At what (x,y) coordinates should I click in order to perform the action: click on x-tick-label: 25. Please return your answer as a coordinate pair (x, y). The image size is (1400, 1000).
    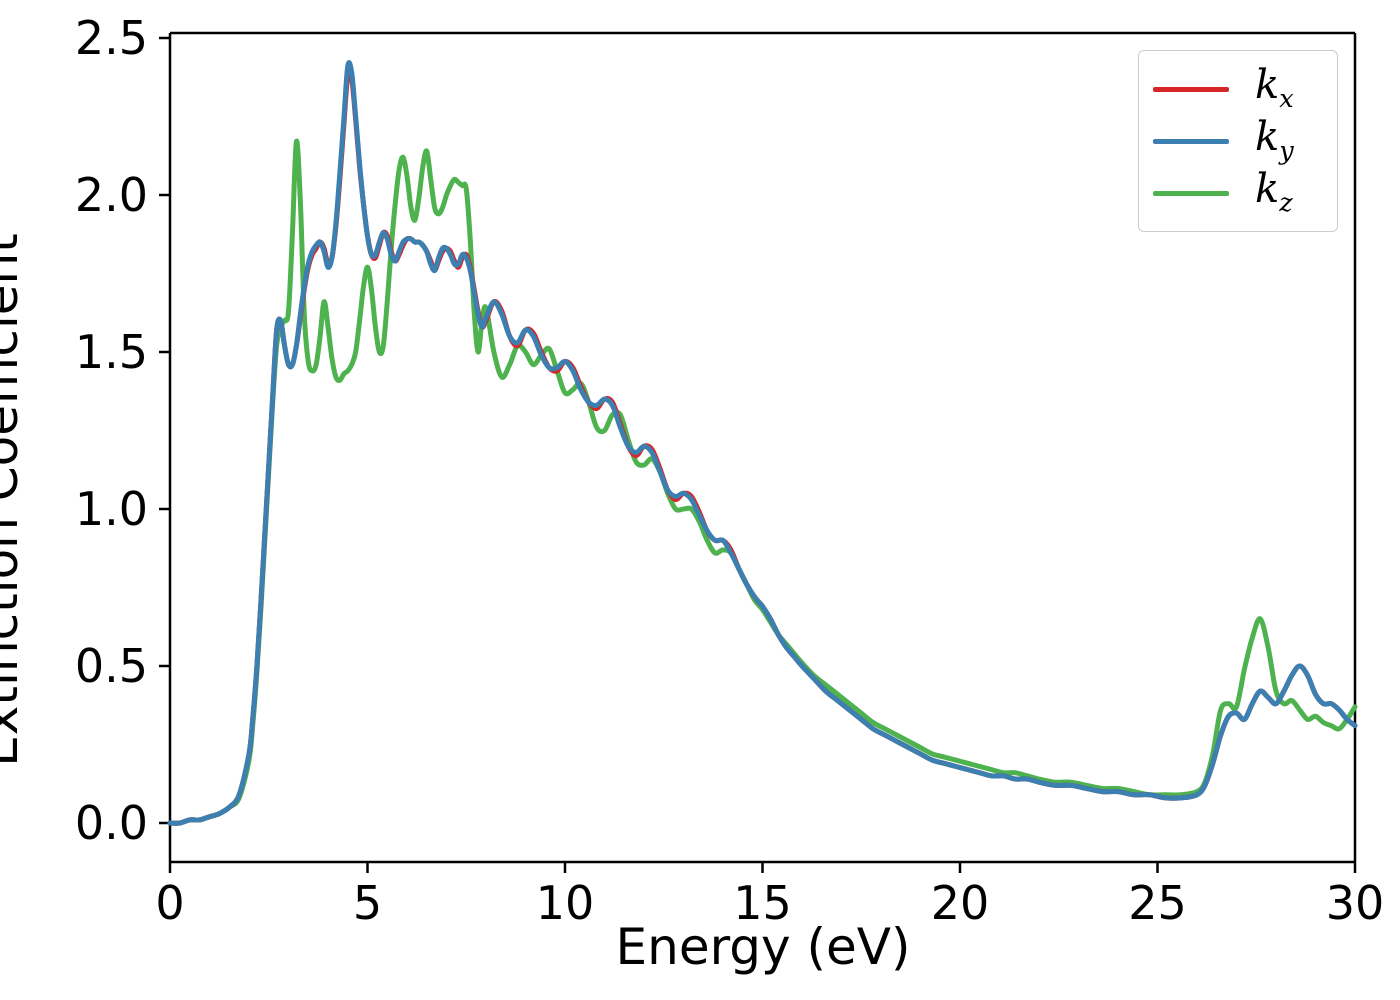
    Looking at the image, I should click on (1157, 903).